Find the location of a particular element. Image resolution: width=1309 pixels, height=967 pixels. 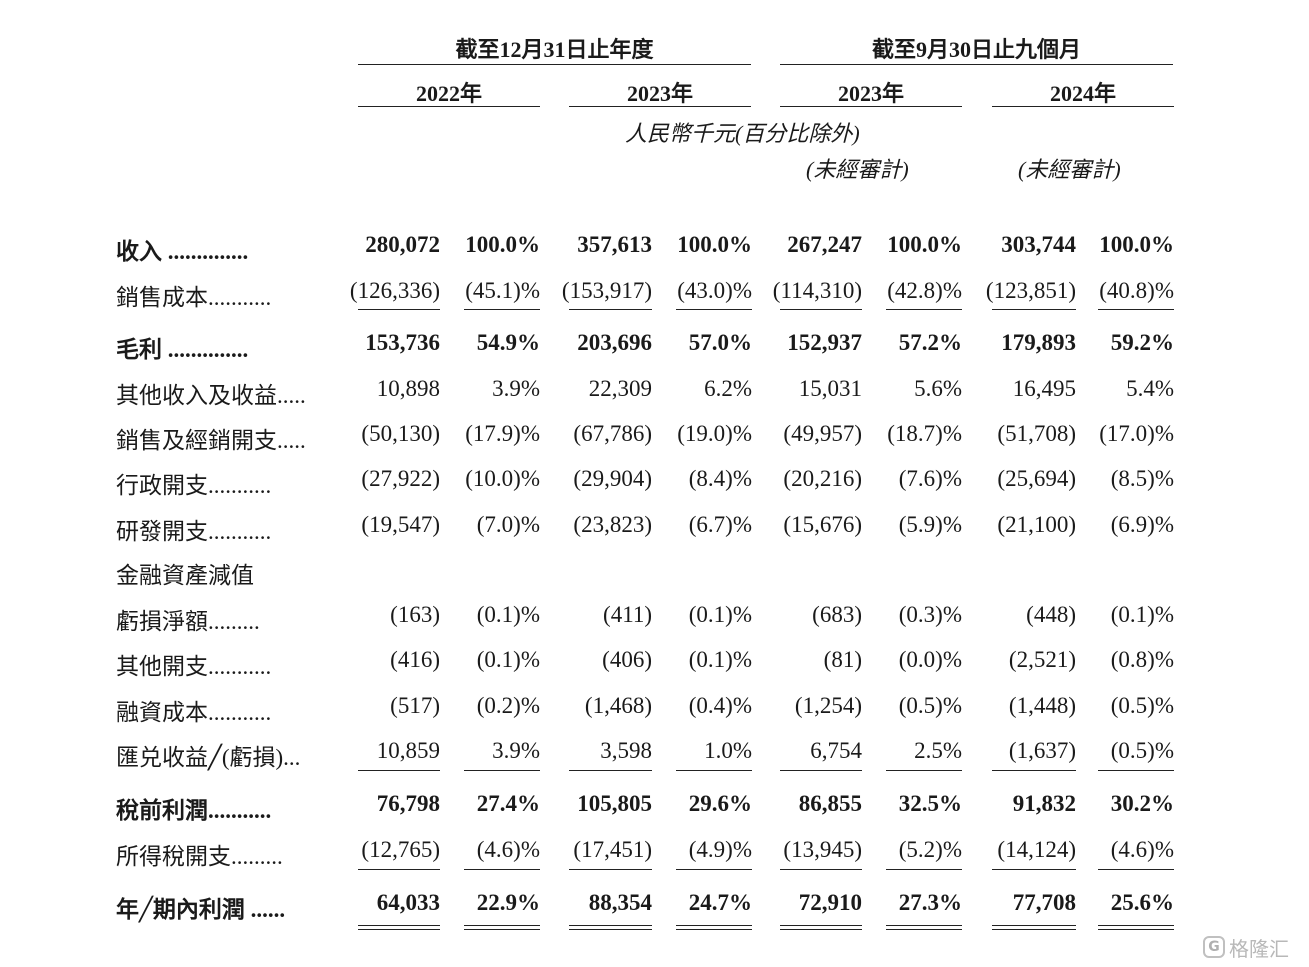

amount-cell: (21,100) is located at coordinates (1036, 524).